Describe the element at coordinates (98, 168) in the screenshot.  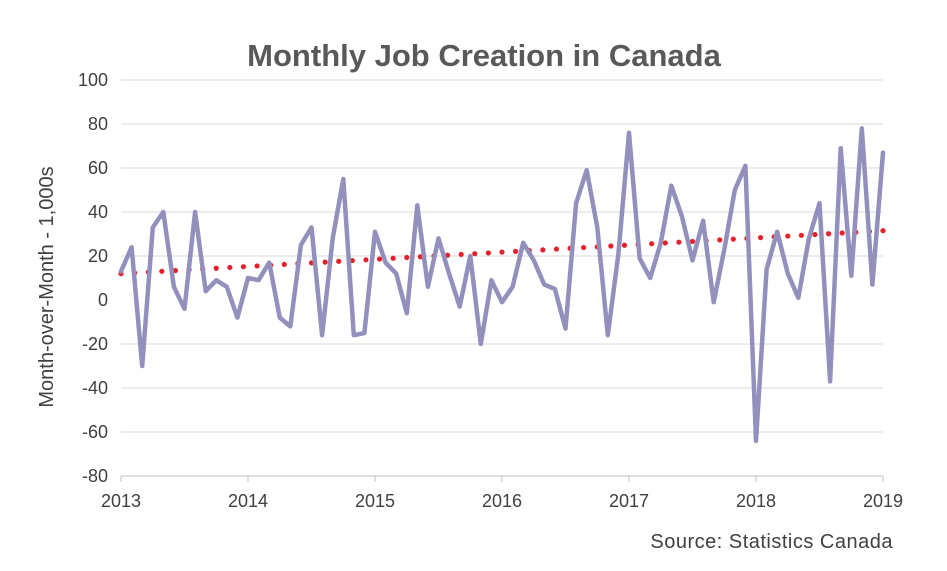
I see `y-tick-label: 60` at that location.